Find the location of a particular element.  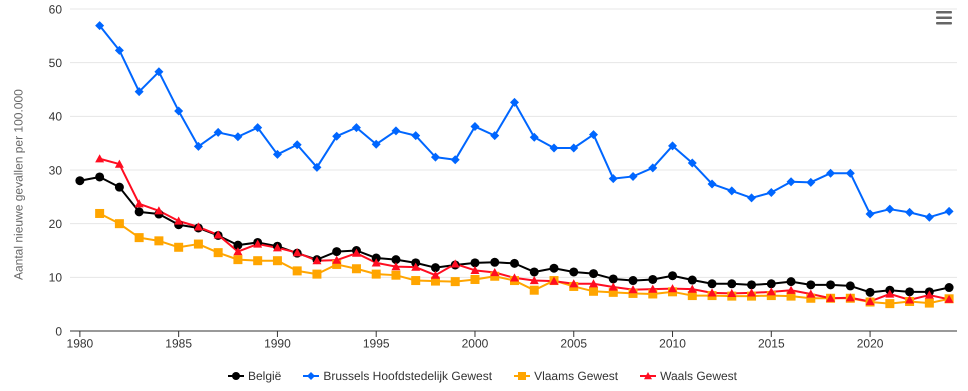

y-tick-label: 40 is located at coordinates (55, 117).